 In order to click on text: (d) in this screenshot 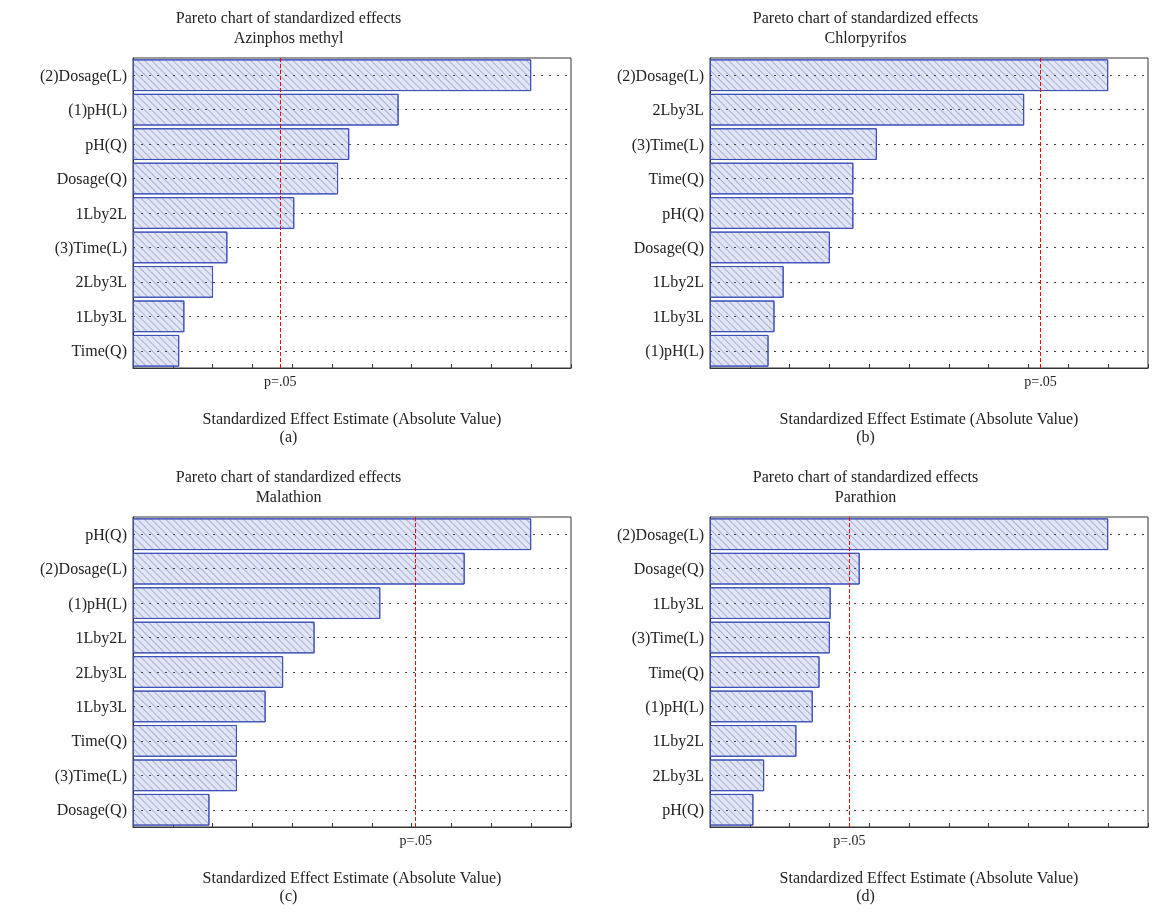, I will do `click(865, 895)`.